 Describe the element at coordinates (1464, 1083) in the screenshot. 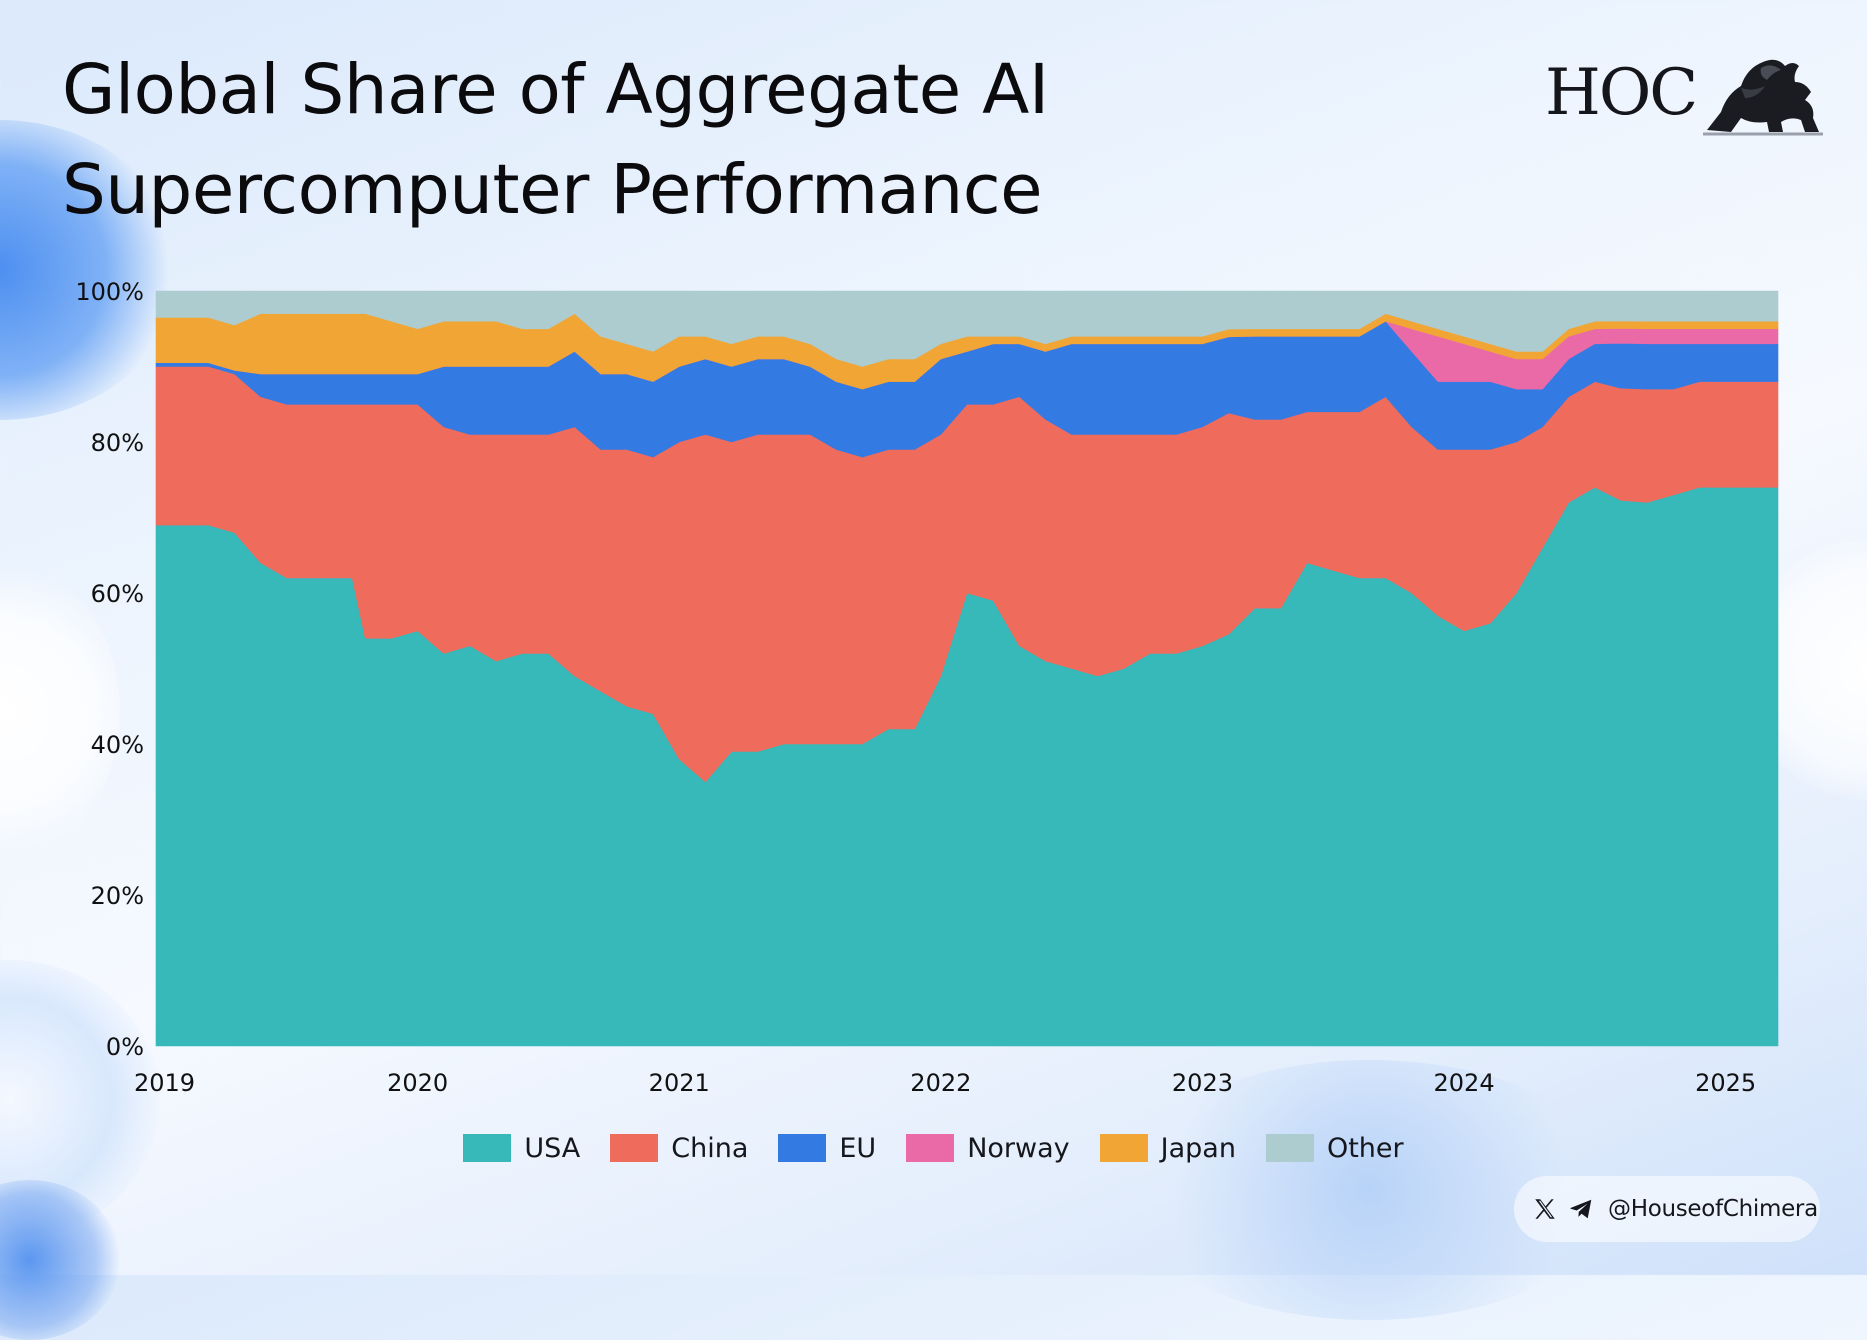

I see `x-tick-label: 2024` at that location.